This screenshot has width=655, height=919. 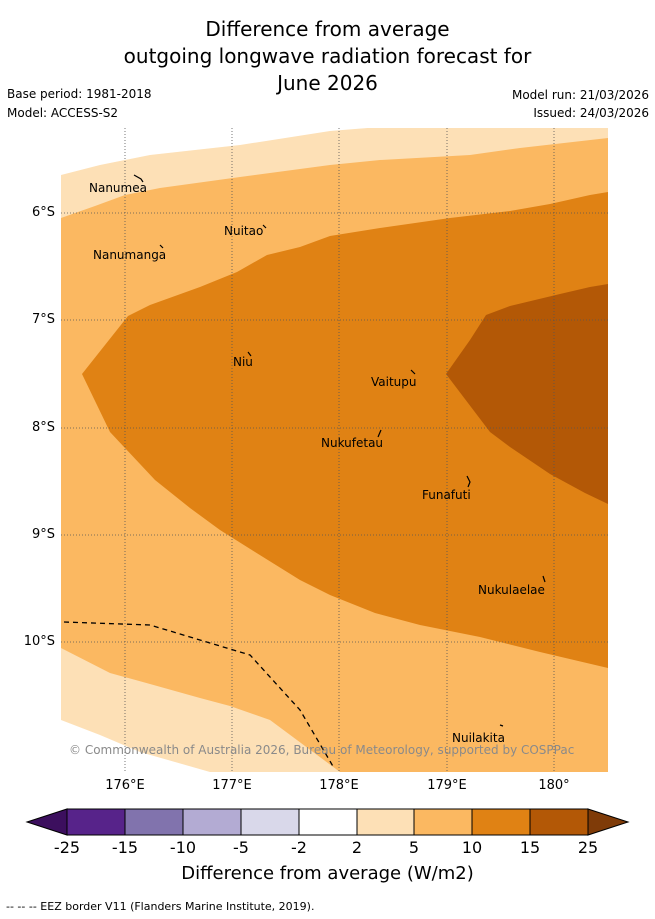 What do you see at coordinates (511, 590) in the screenshot?
I see `place-nukulaelae: Nukulaelae` at bounding box center [511, 590].